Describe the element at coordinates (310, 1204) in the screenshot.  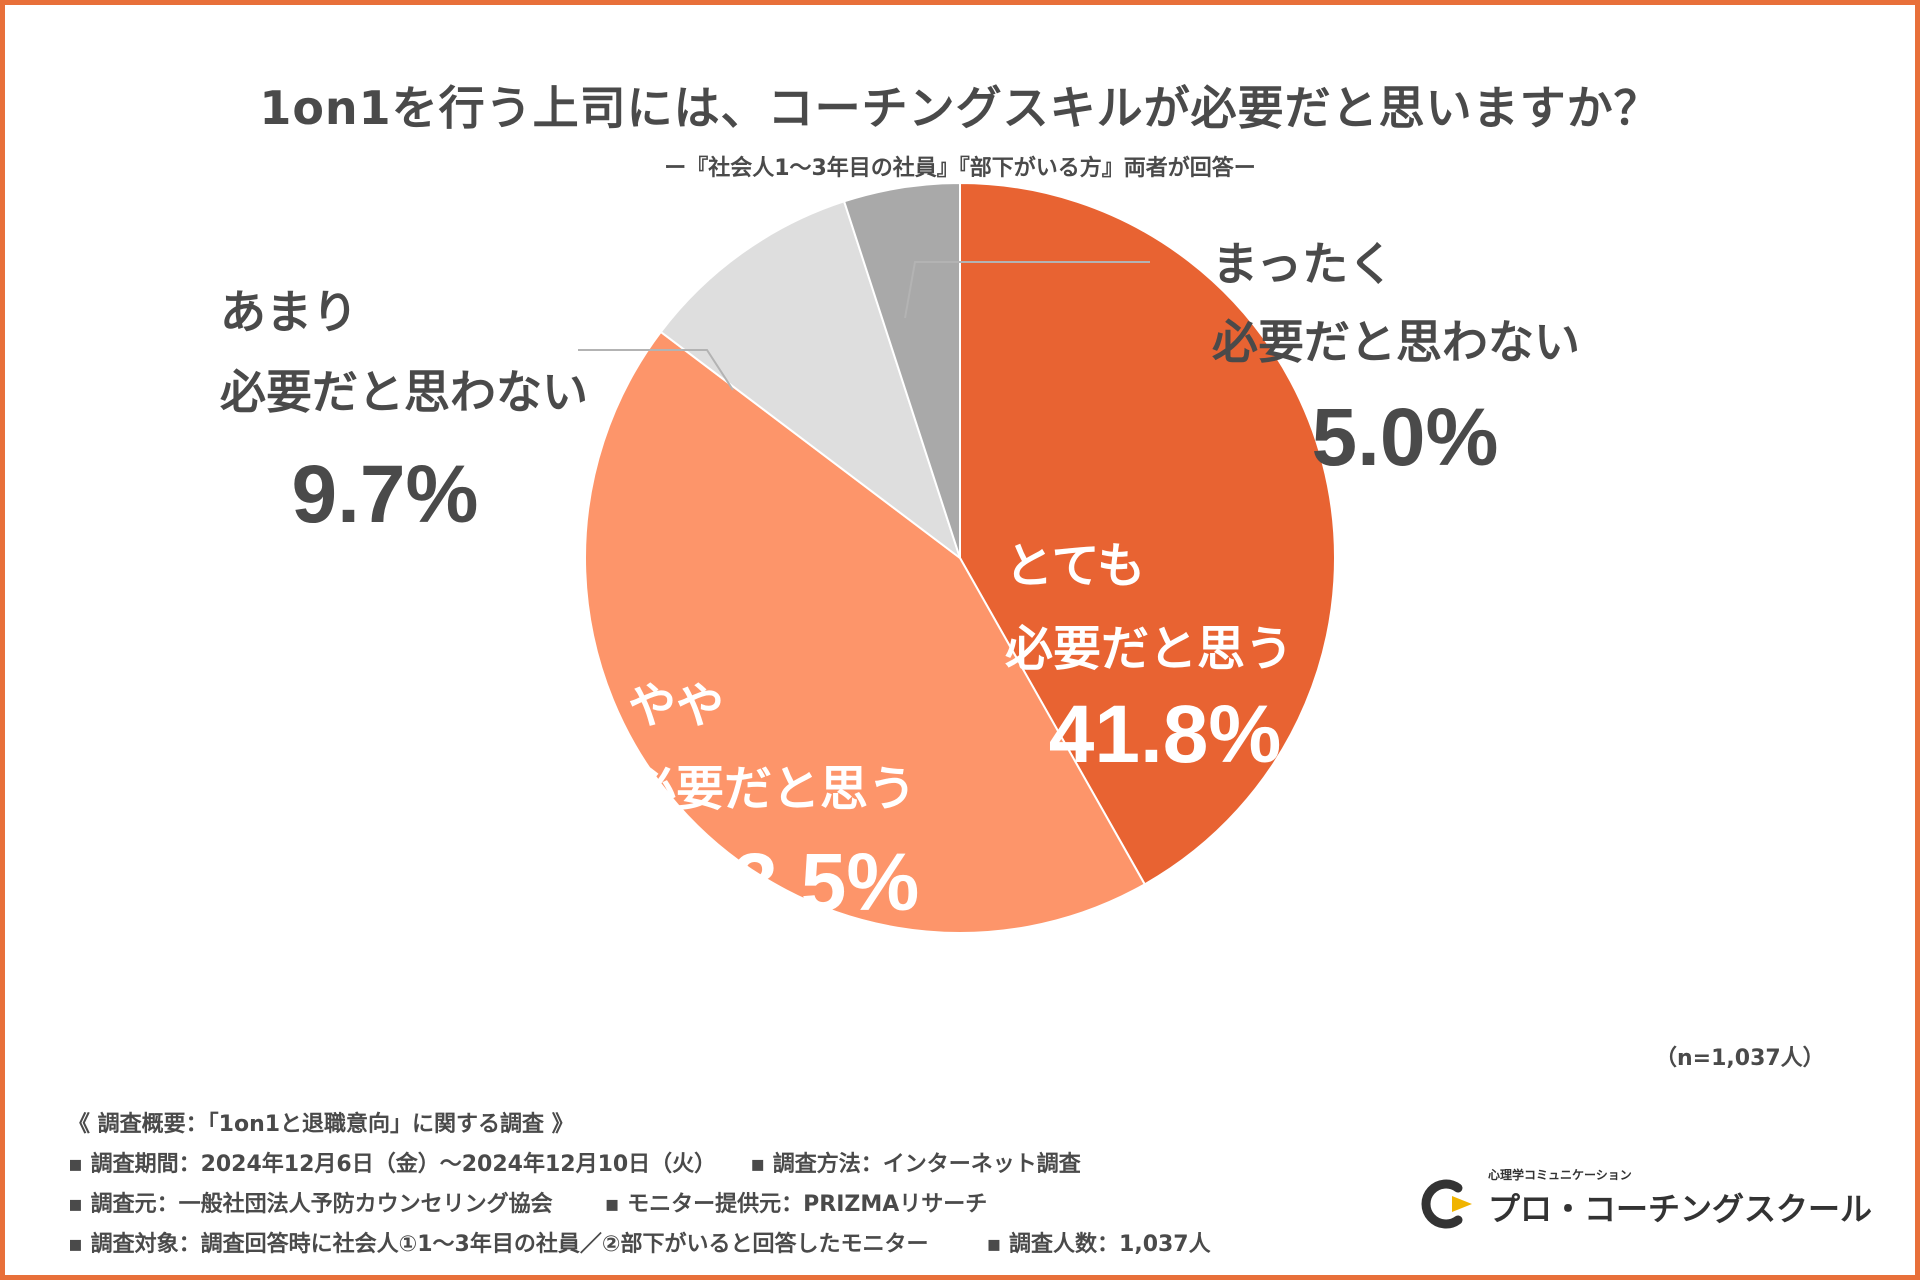
I see `survey-organizer: ▪ 調査元：一般社団法人予防カウンセリング協会` at that location.